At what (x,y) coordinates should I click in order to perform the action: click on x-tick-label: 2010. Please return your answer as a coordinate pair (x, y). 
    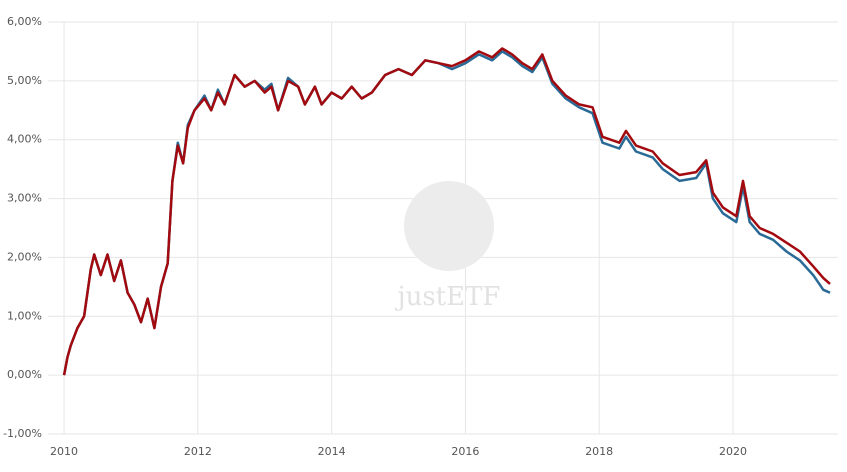
    Looking at the image, I should click on (64, 451).